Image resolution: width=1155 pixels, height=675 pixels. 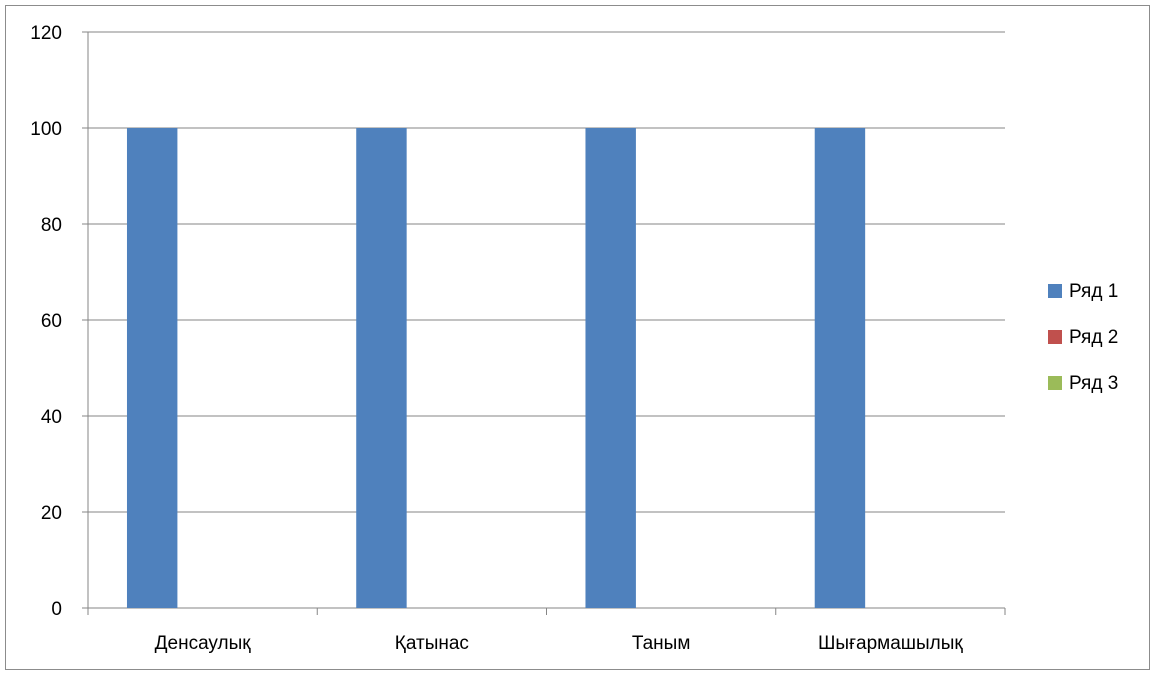 I want to click on legend: Ряд 1 Ряд 2 Ряд 3, so click(x=1083, y=337).